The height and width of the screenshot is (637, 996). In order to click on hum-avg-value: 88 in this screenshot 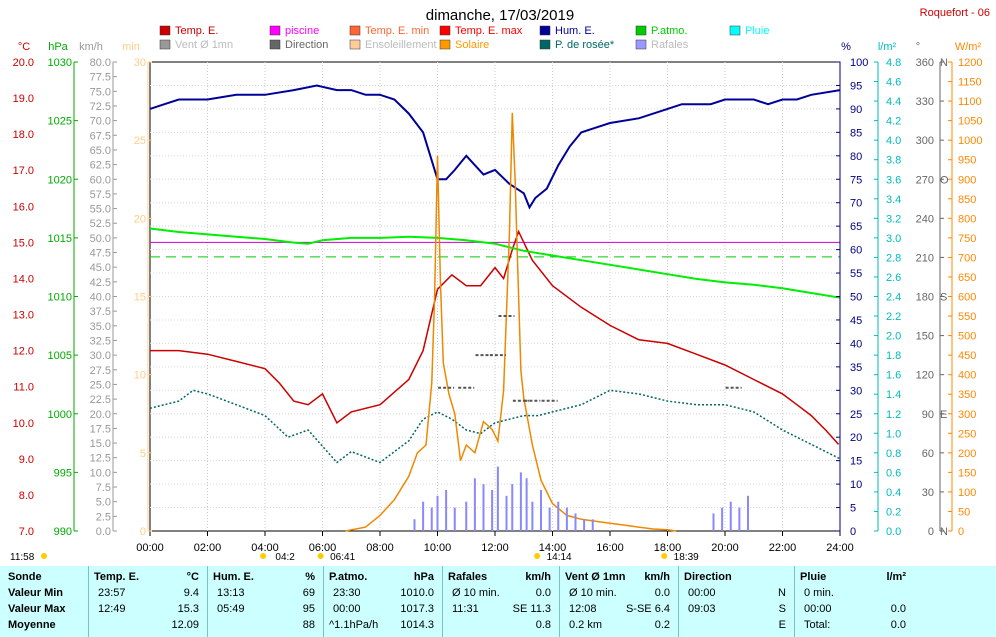, I will do `click(308, 625)`.